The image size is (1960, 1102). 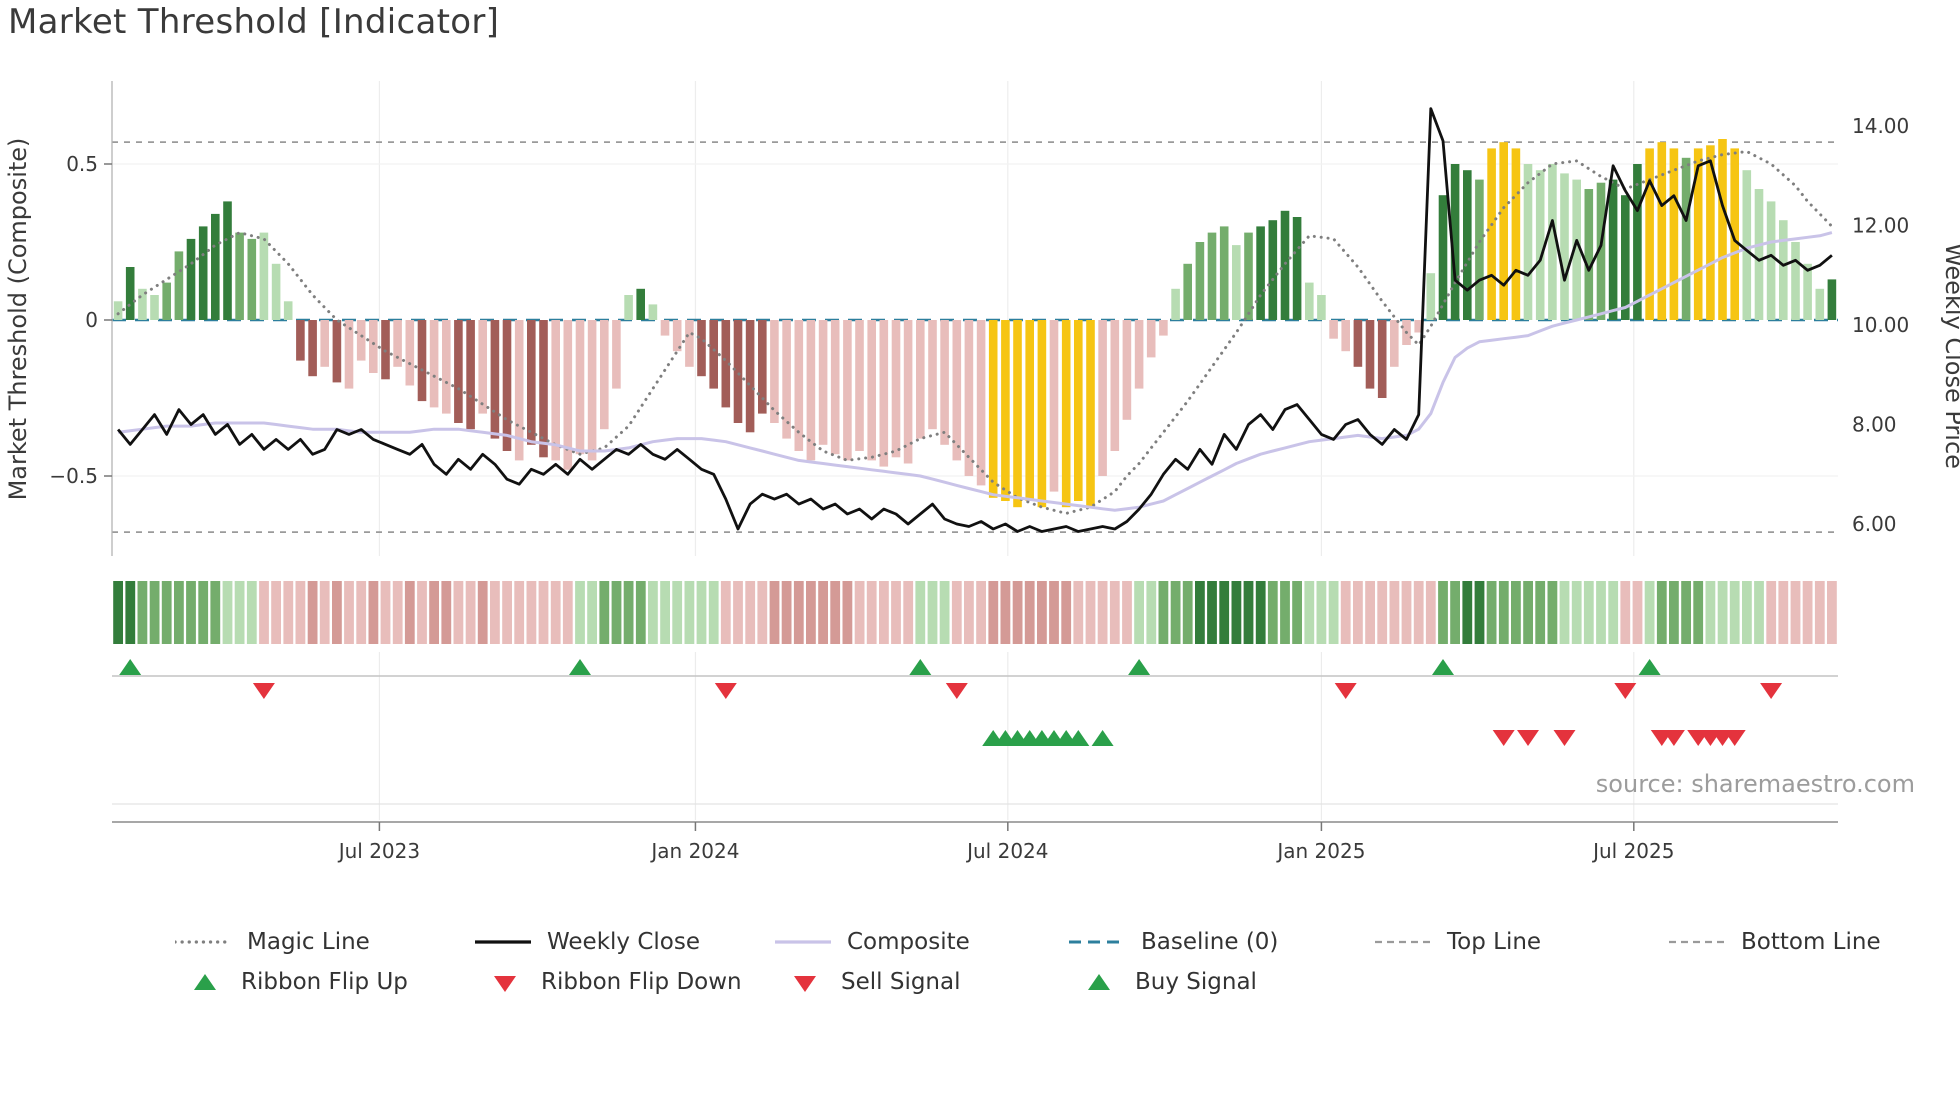 What do you see at coordinates (1950, 356) in the screenshot?
I see `right-axis-title: Weekly Close Price` at bounding box center [1950, 356].